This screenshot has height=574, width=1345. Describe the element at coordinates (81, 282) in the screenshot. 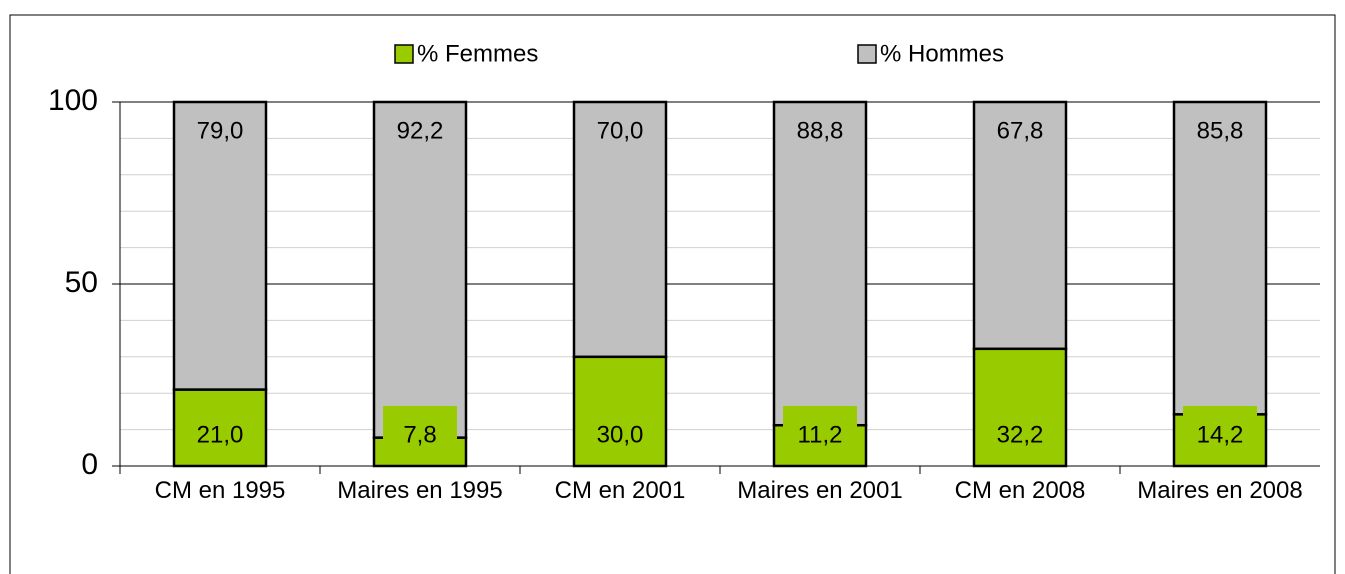

I see `y-tick-label: 50` at that location.